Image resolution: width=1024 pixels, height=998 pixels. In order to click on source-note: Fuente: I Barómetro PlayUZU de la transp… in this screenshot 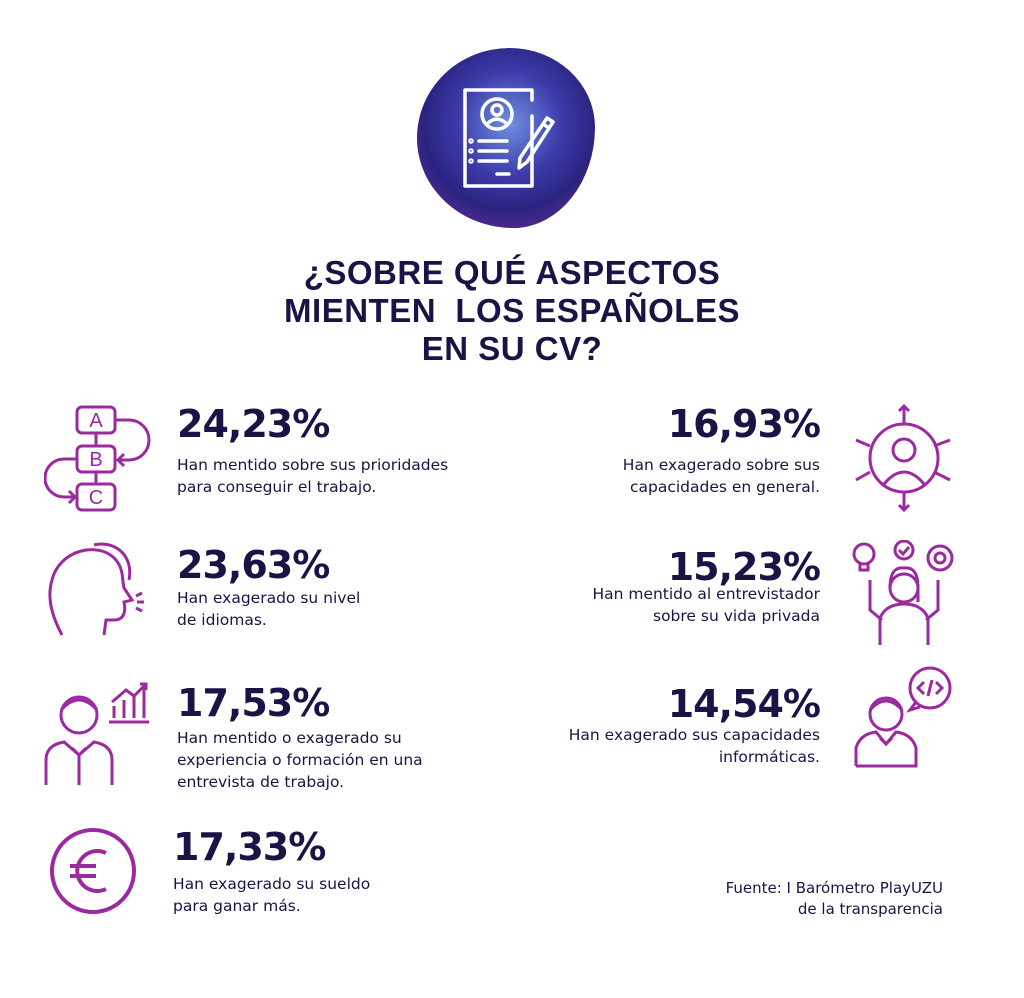, I will do `click(834, 898)`.